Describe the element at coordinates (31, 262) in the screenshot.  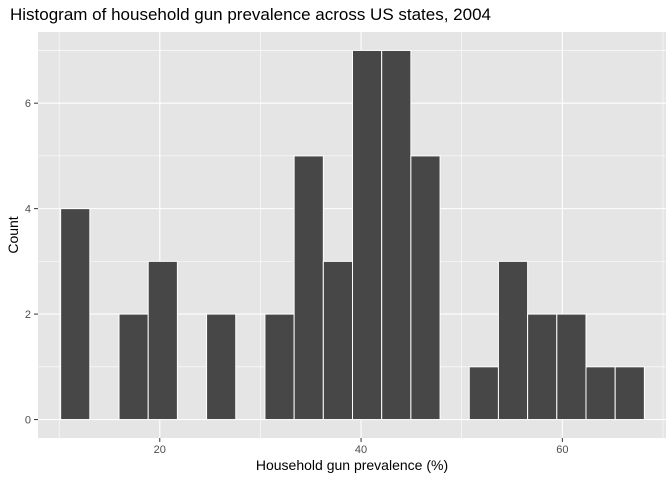
I see `y-axis: 0 2 4 6` at that location.